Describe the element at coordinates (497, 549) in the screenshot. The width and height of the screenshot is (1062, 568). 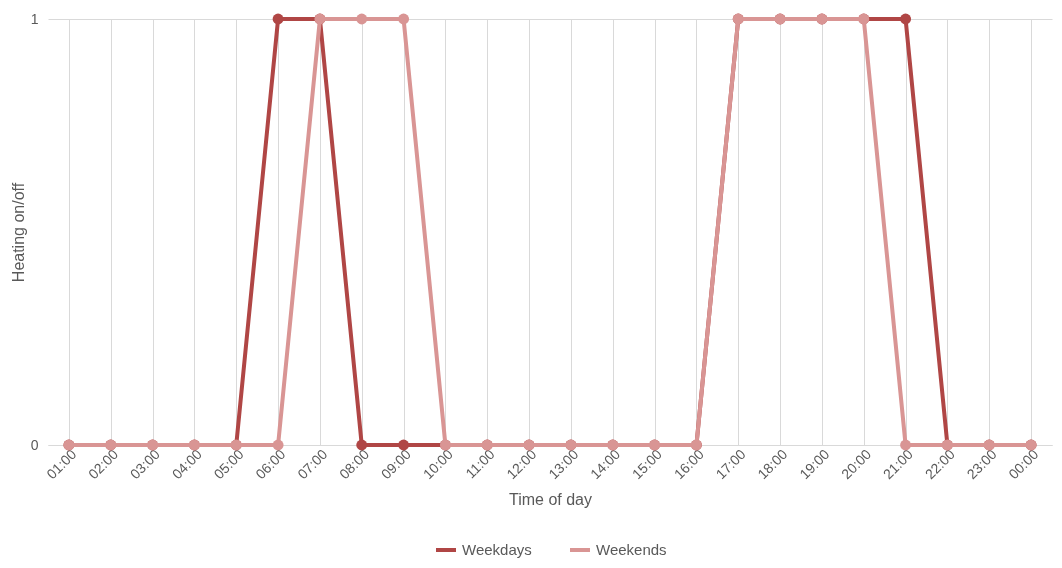
I see `legend-label: Weekdays` at that location.